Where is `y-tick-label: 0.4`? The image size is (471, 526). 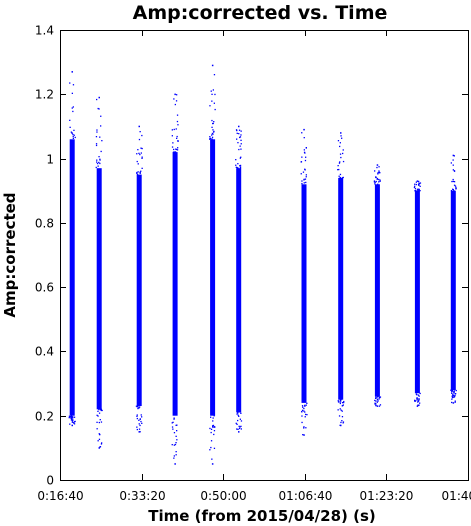 y-tick-label: 0.4 is located at coordinates (44, 352).